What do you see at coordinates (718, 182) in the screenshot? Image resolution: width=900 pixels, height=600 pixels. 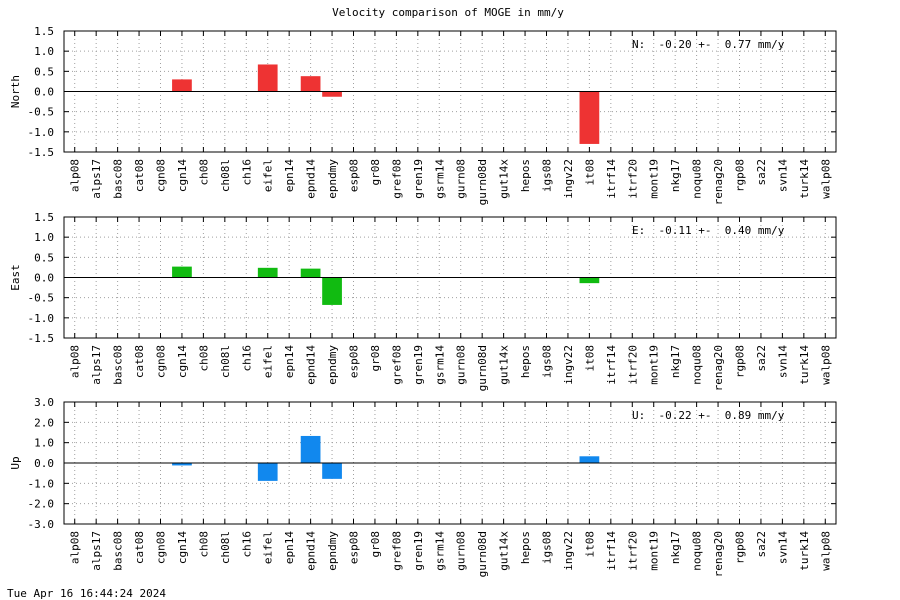 I see `x-tick-label: renag20` at bounding box center [718, 182].